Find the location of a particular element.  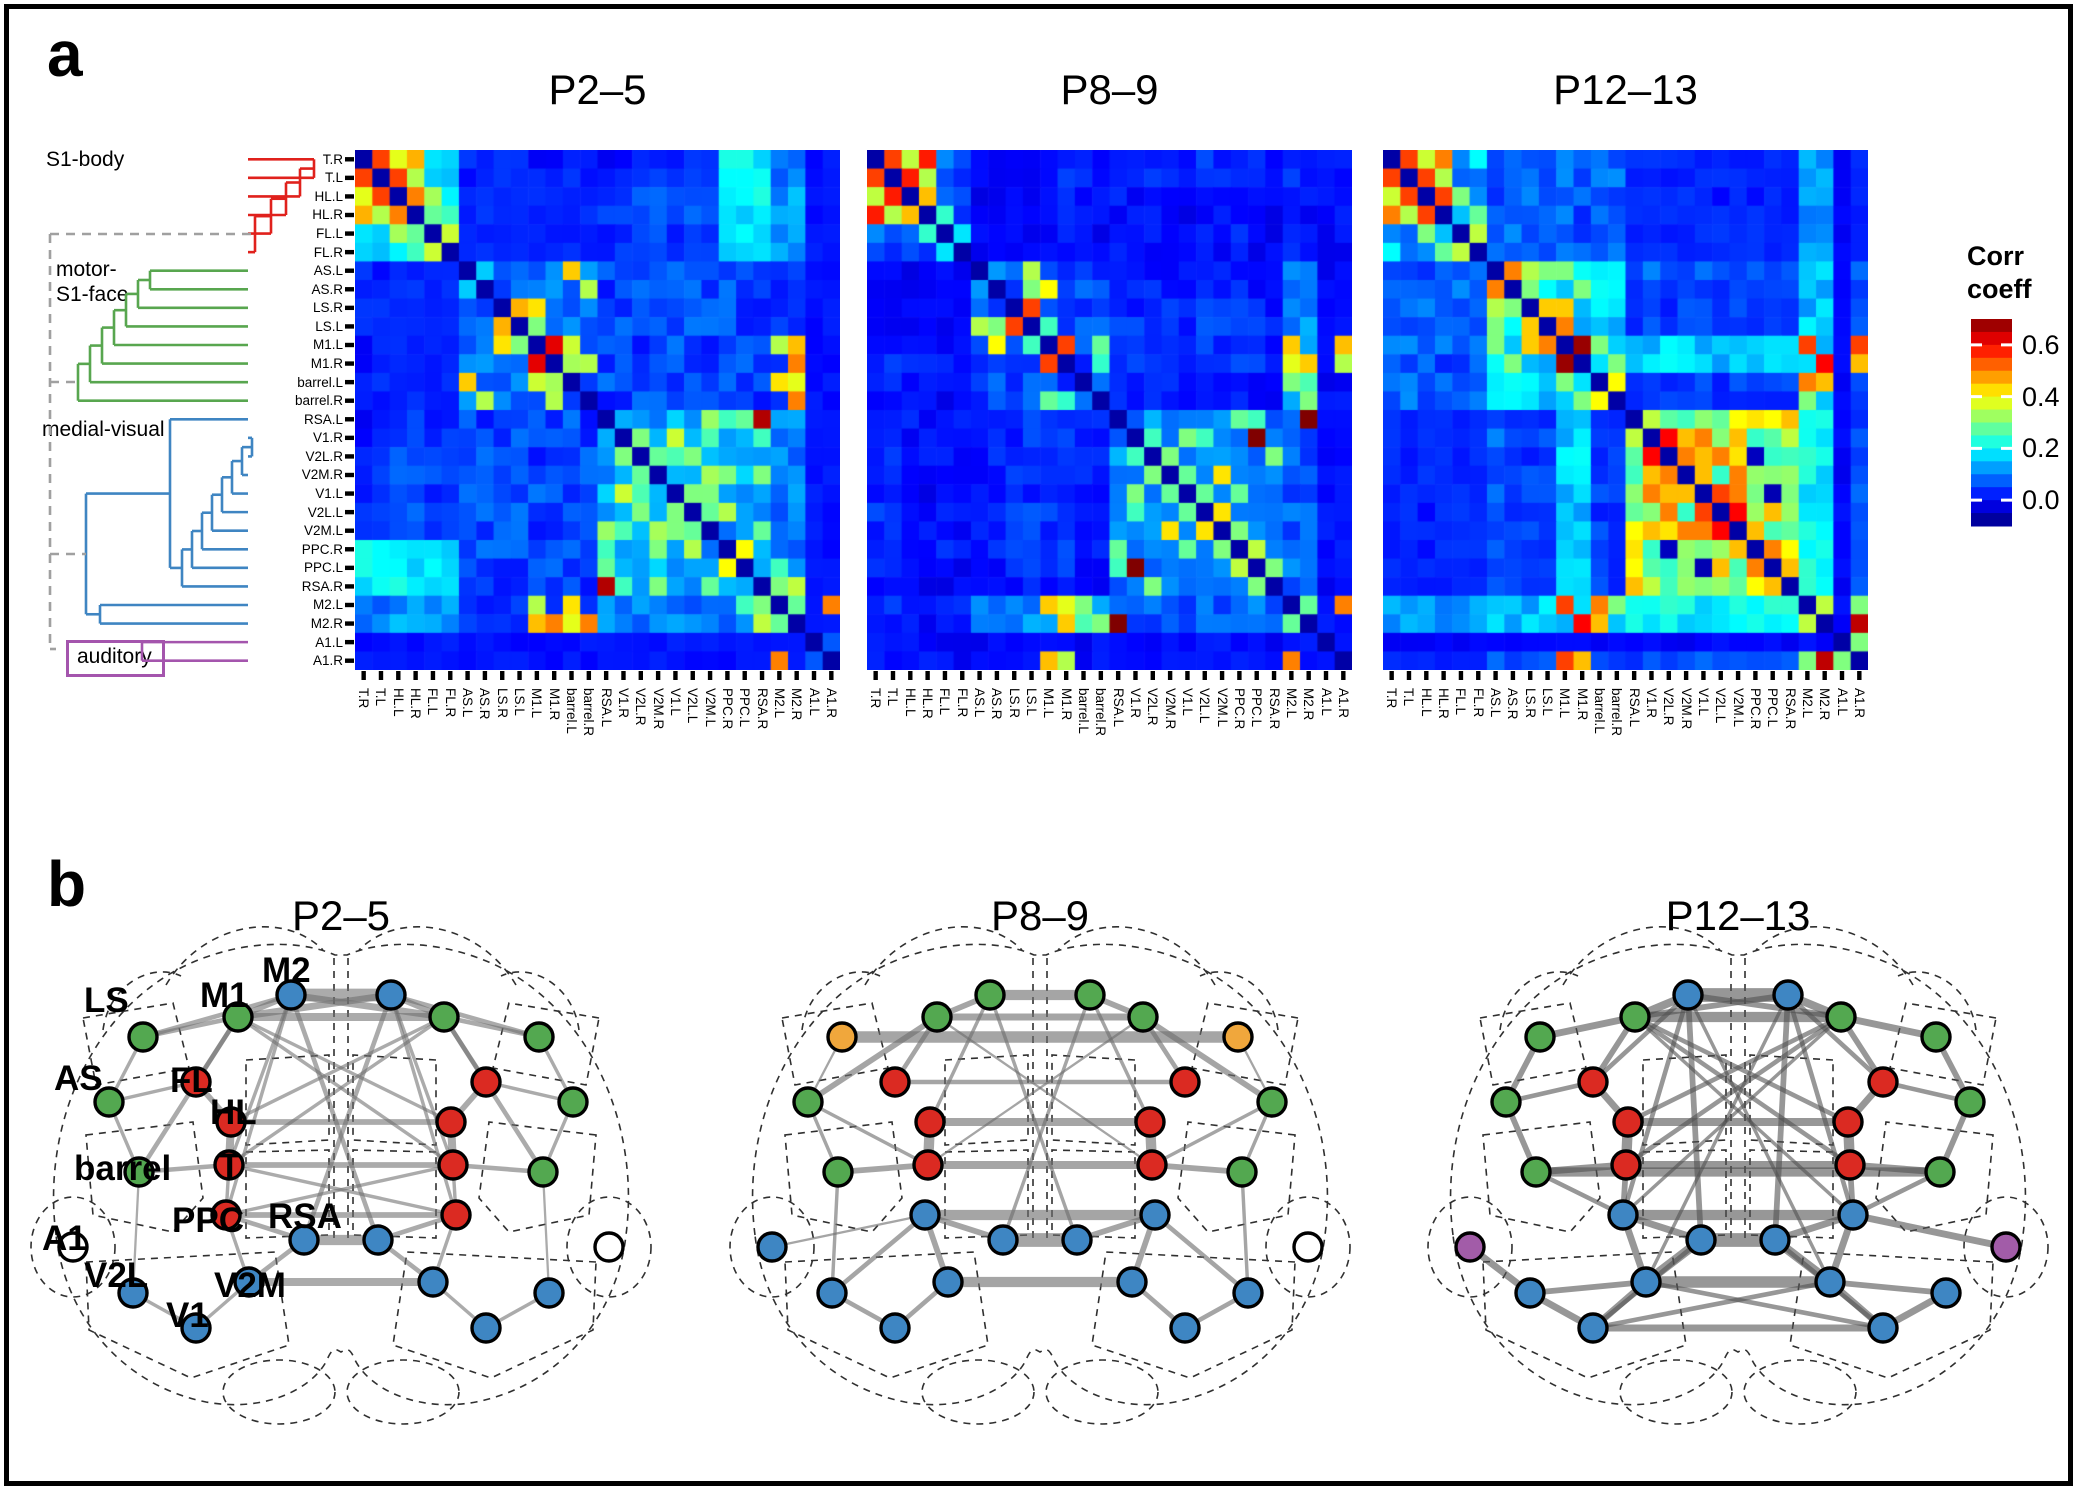

cluster-label-medial-visual: medial-visual is located at coordinates (103, 429).